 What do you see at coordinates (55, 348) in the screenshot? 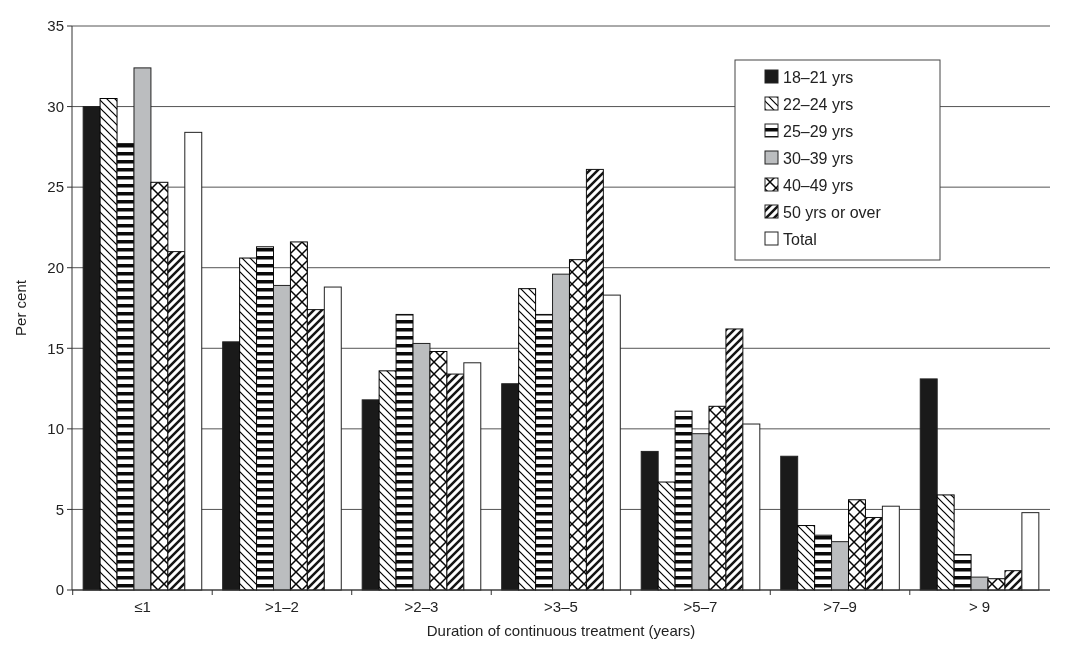
I see `y-tick-label: 15` at bounding box center [55, 348].